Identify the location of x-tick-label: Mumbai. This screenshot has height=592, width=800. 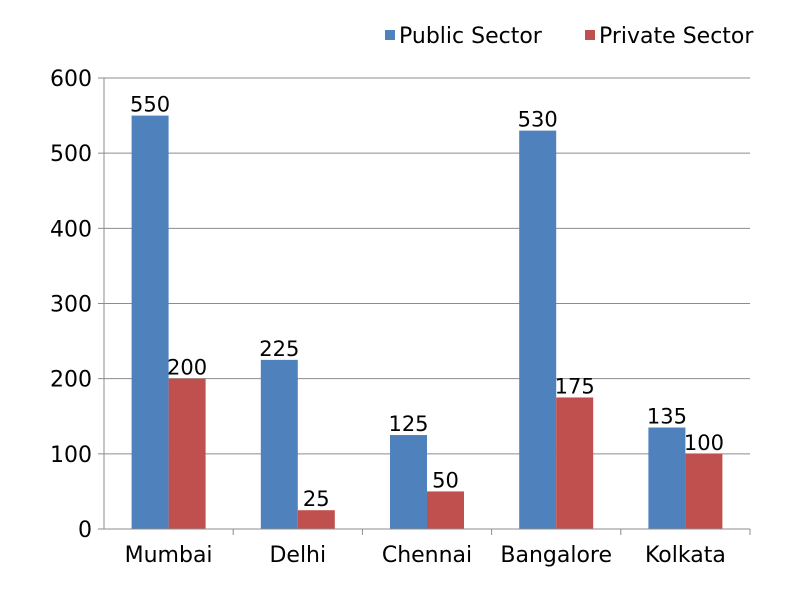
(169, 555).